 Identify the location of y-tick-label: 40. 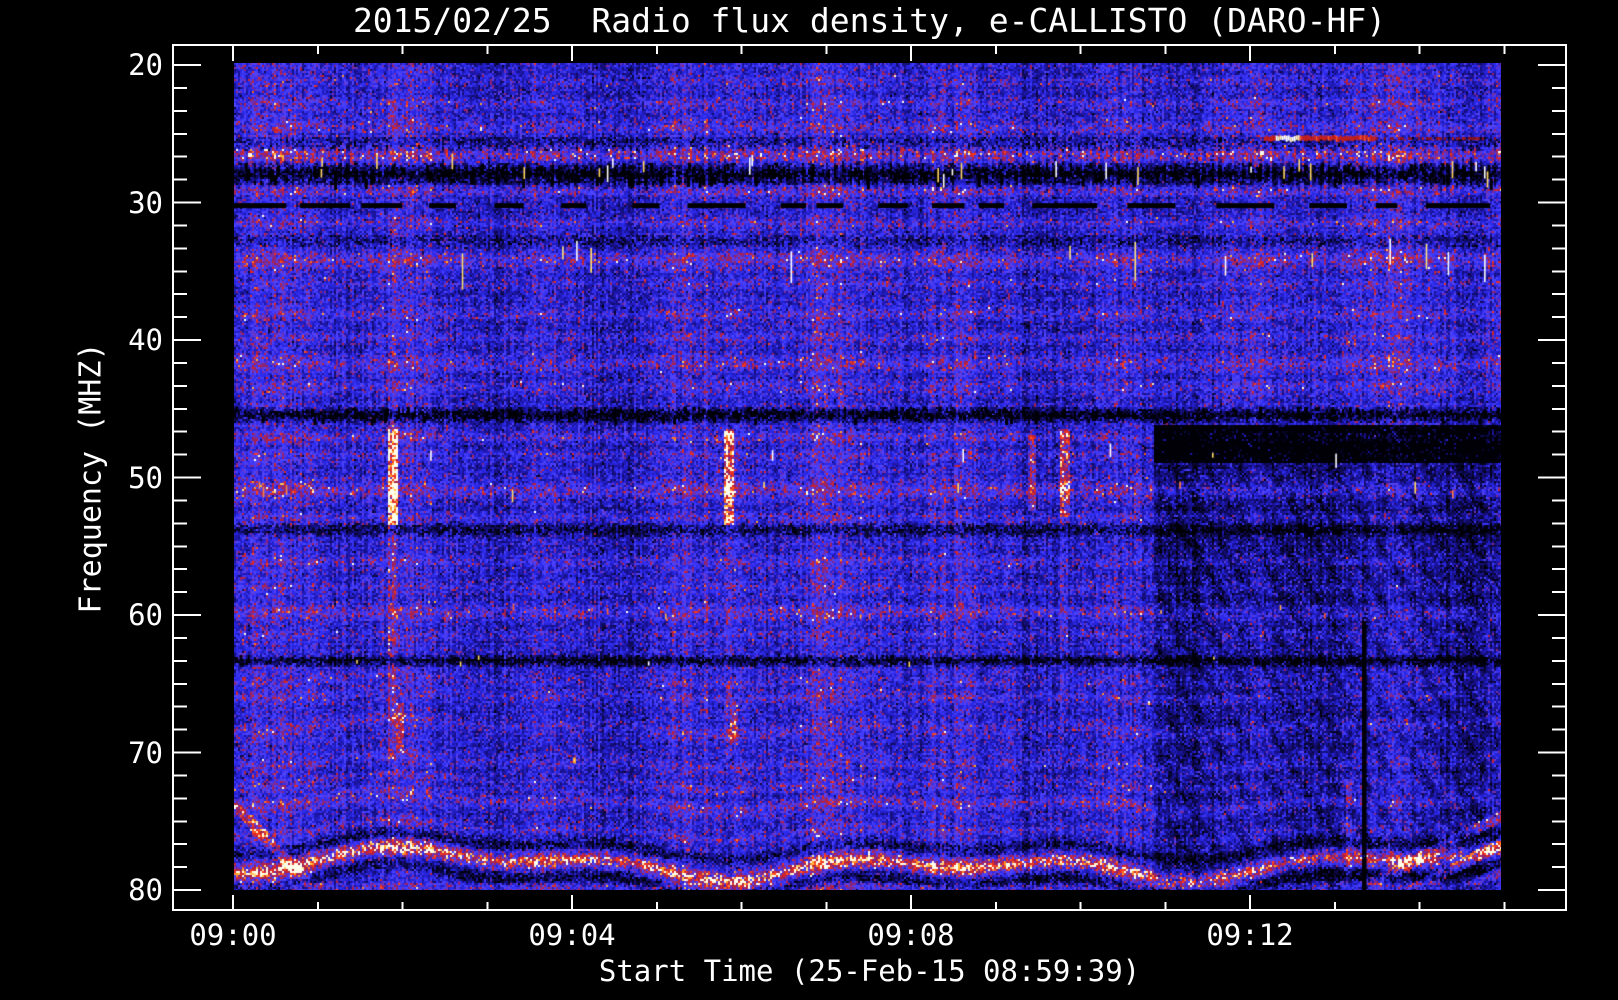
(145, 340).